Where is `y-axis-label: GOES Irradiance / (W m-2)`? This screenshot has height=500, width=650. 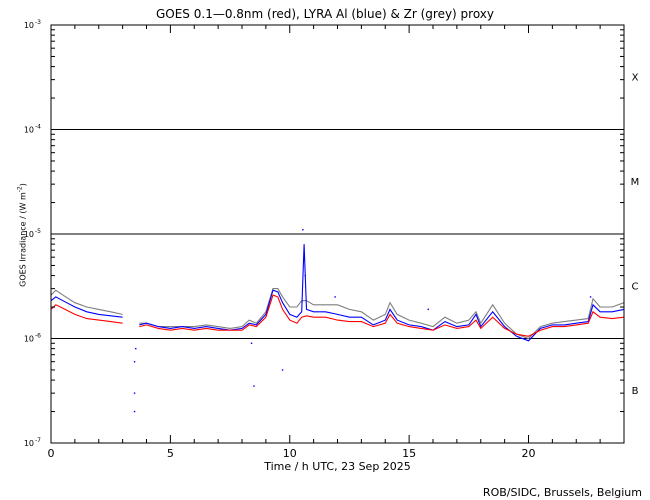
y-axis-label: GOES Irradiance / (W m-2) is located at coordinates (22, 235).